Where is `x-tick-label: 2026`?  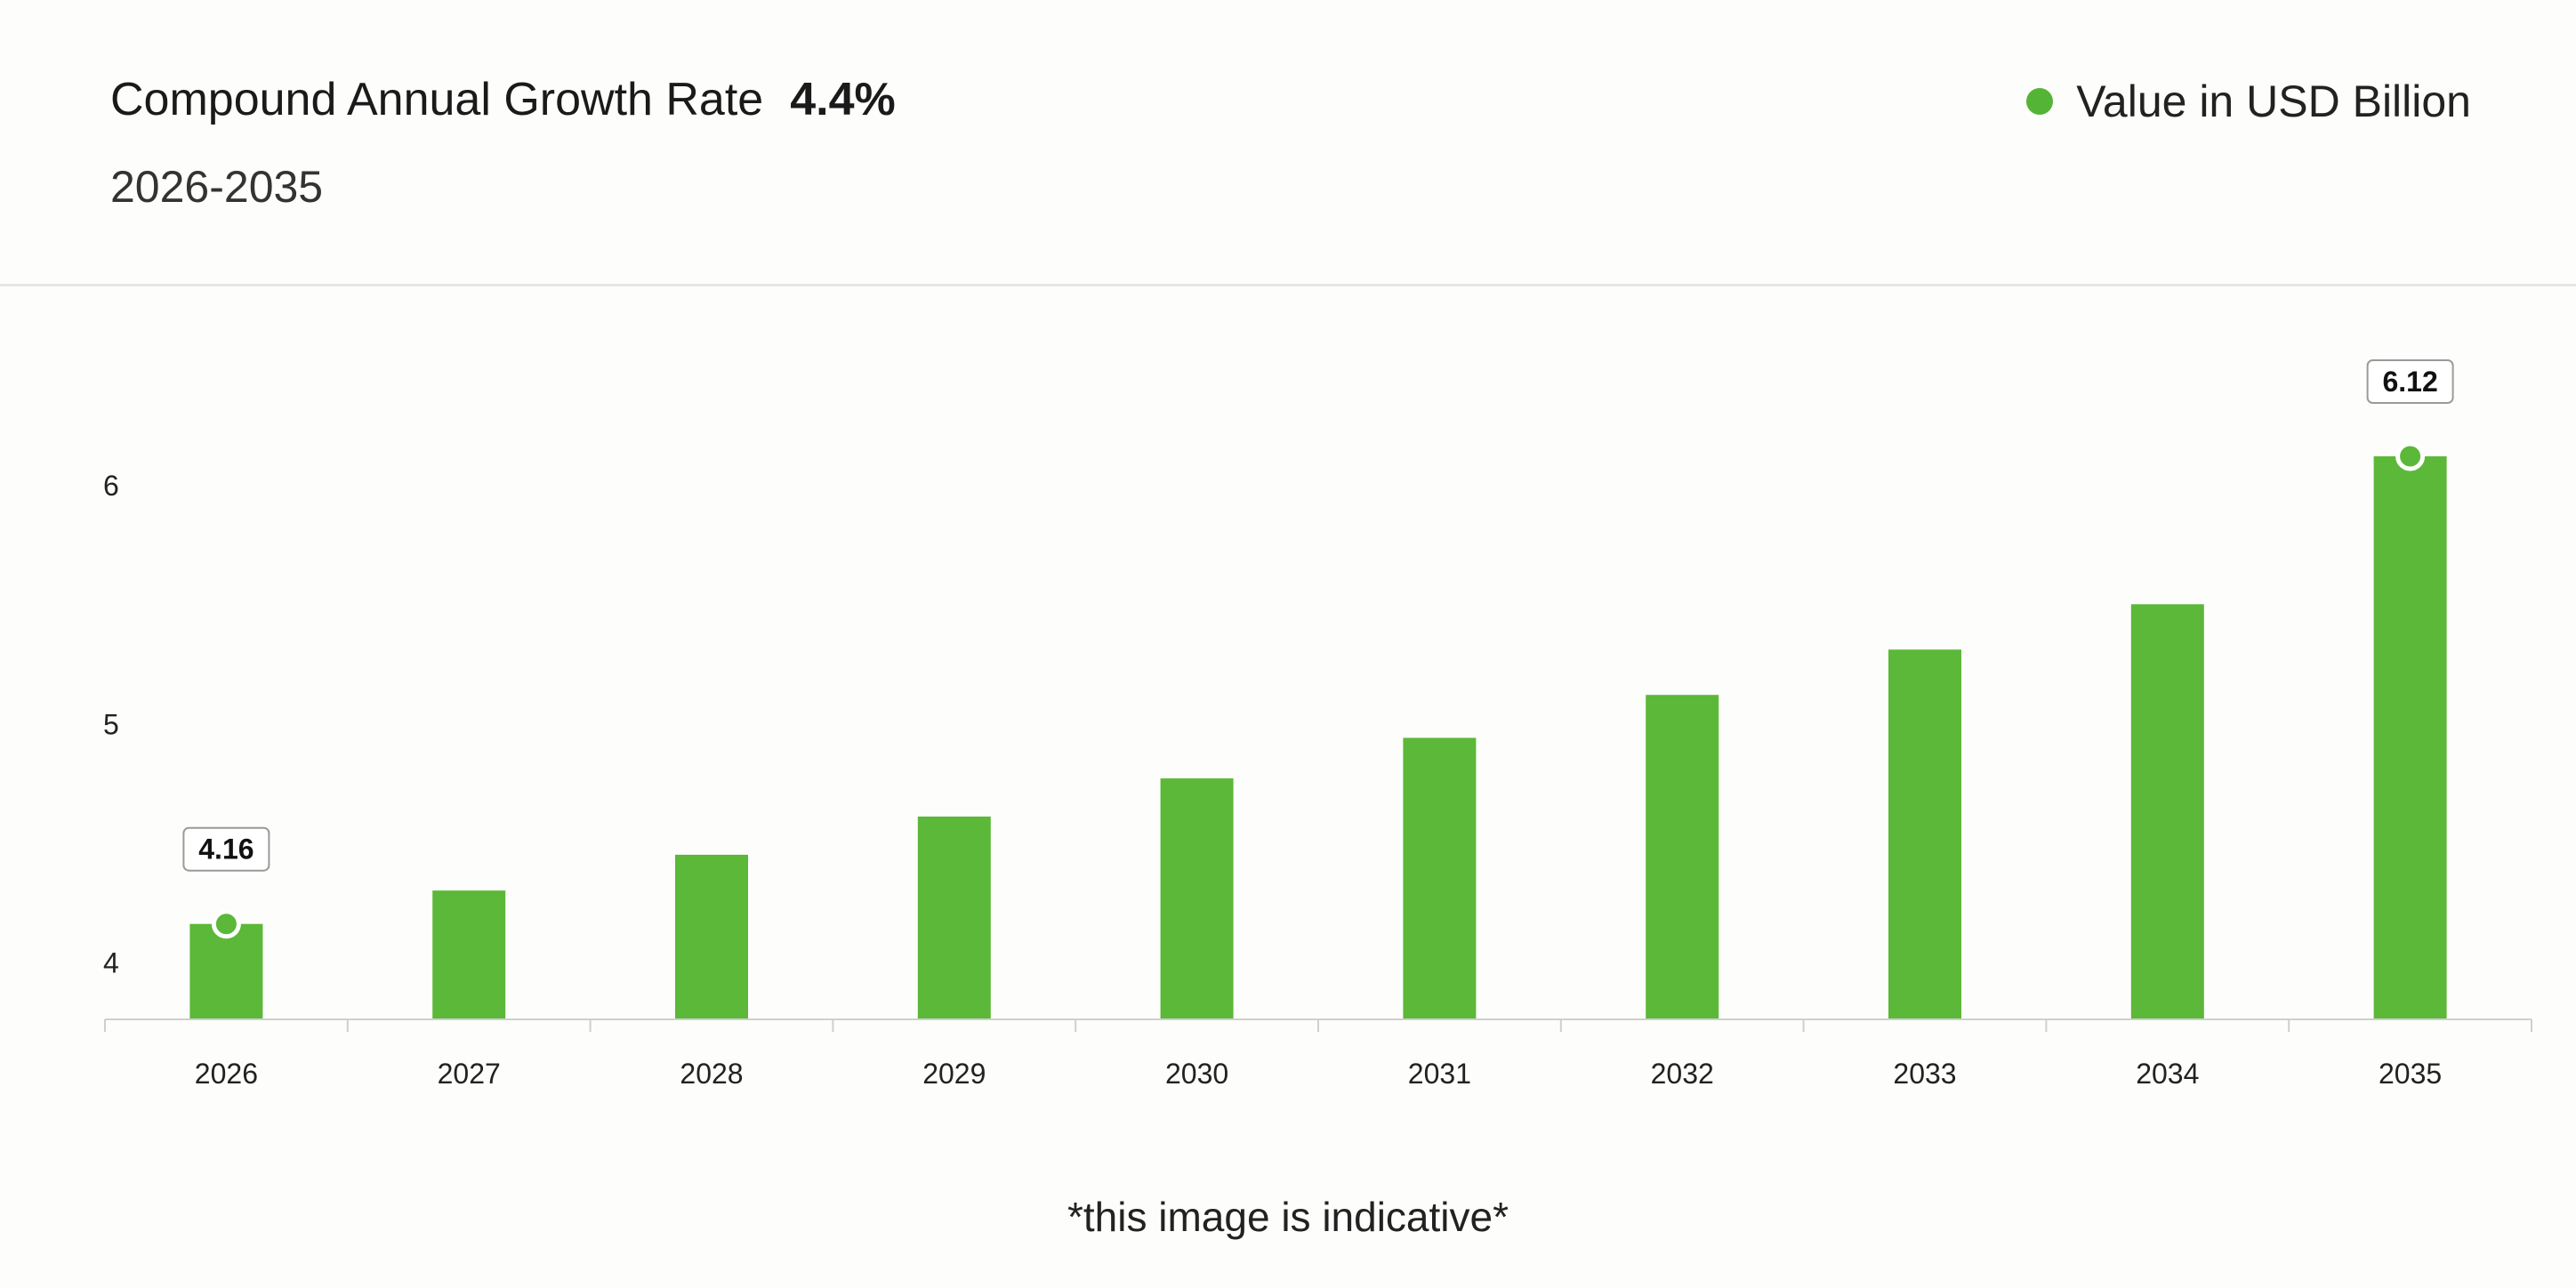 x-tick-label: 2026 is located at coordinates (226, 1074).